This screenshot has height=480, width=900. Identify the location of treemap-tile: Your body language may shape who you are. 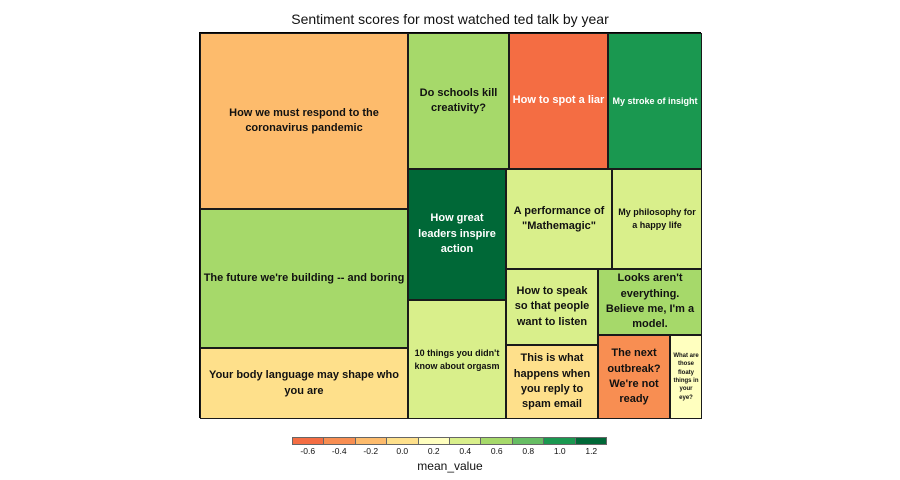
(304, 383).